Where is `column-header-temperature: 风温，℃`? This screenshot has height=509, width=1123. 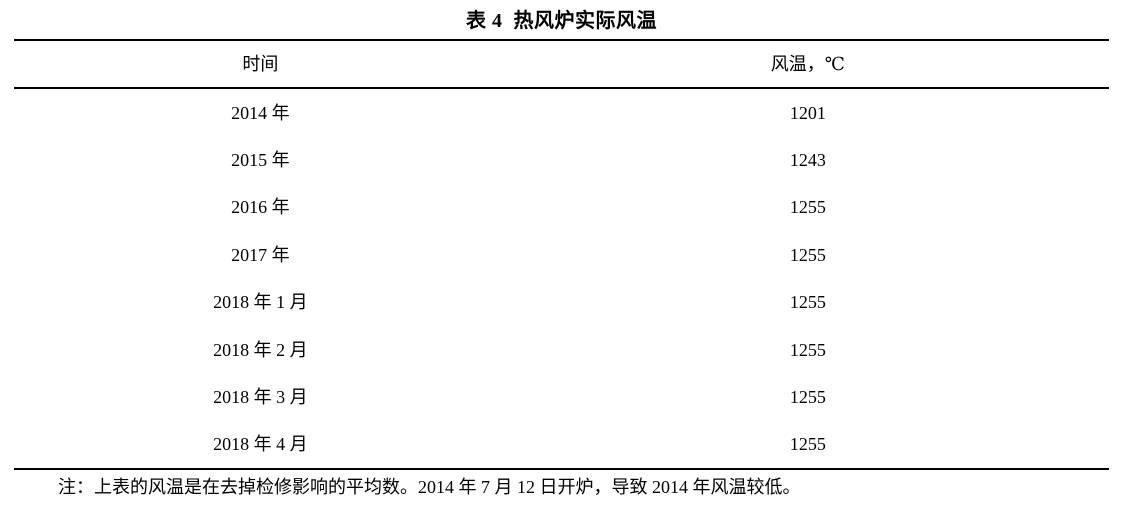 column-header-temperature: 风温，℃ is located at coordinates (807, 64).